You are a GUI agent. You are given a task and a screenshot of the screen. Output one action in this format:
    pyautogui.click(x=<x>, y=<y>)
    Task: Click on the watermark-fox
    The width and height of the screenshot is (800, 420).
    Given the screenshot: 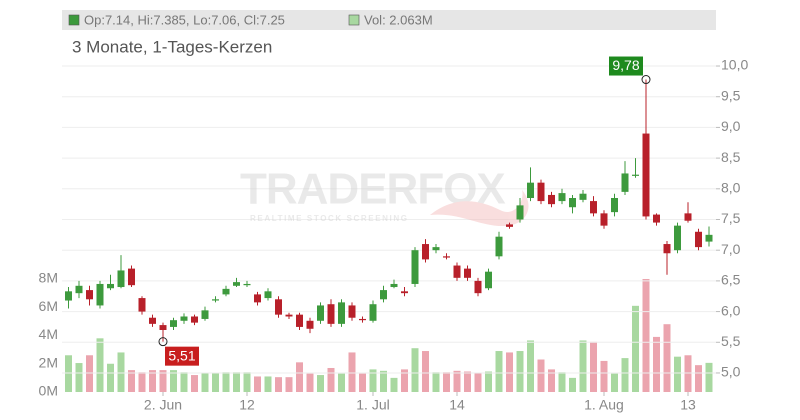 What is the action you would take?
    pyautogui.click(x=479, y=208)
    